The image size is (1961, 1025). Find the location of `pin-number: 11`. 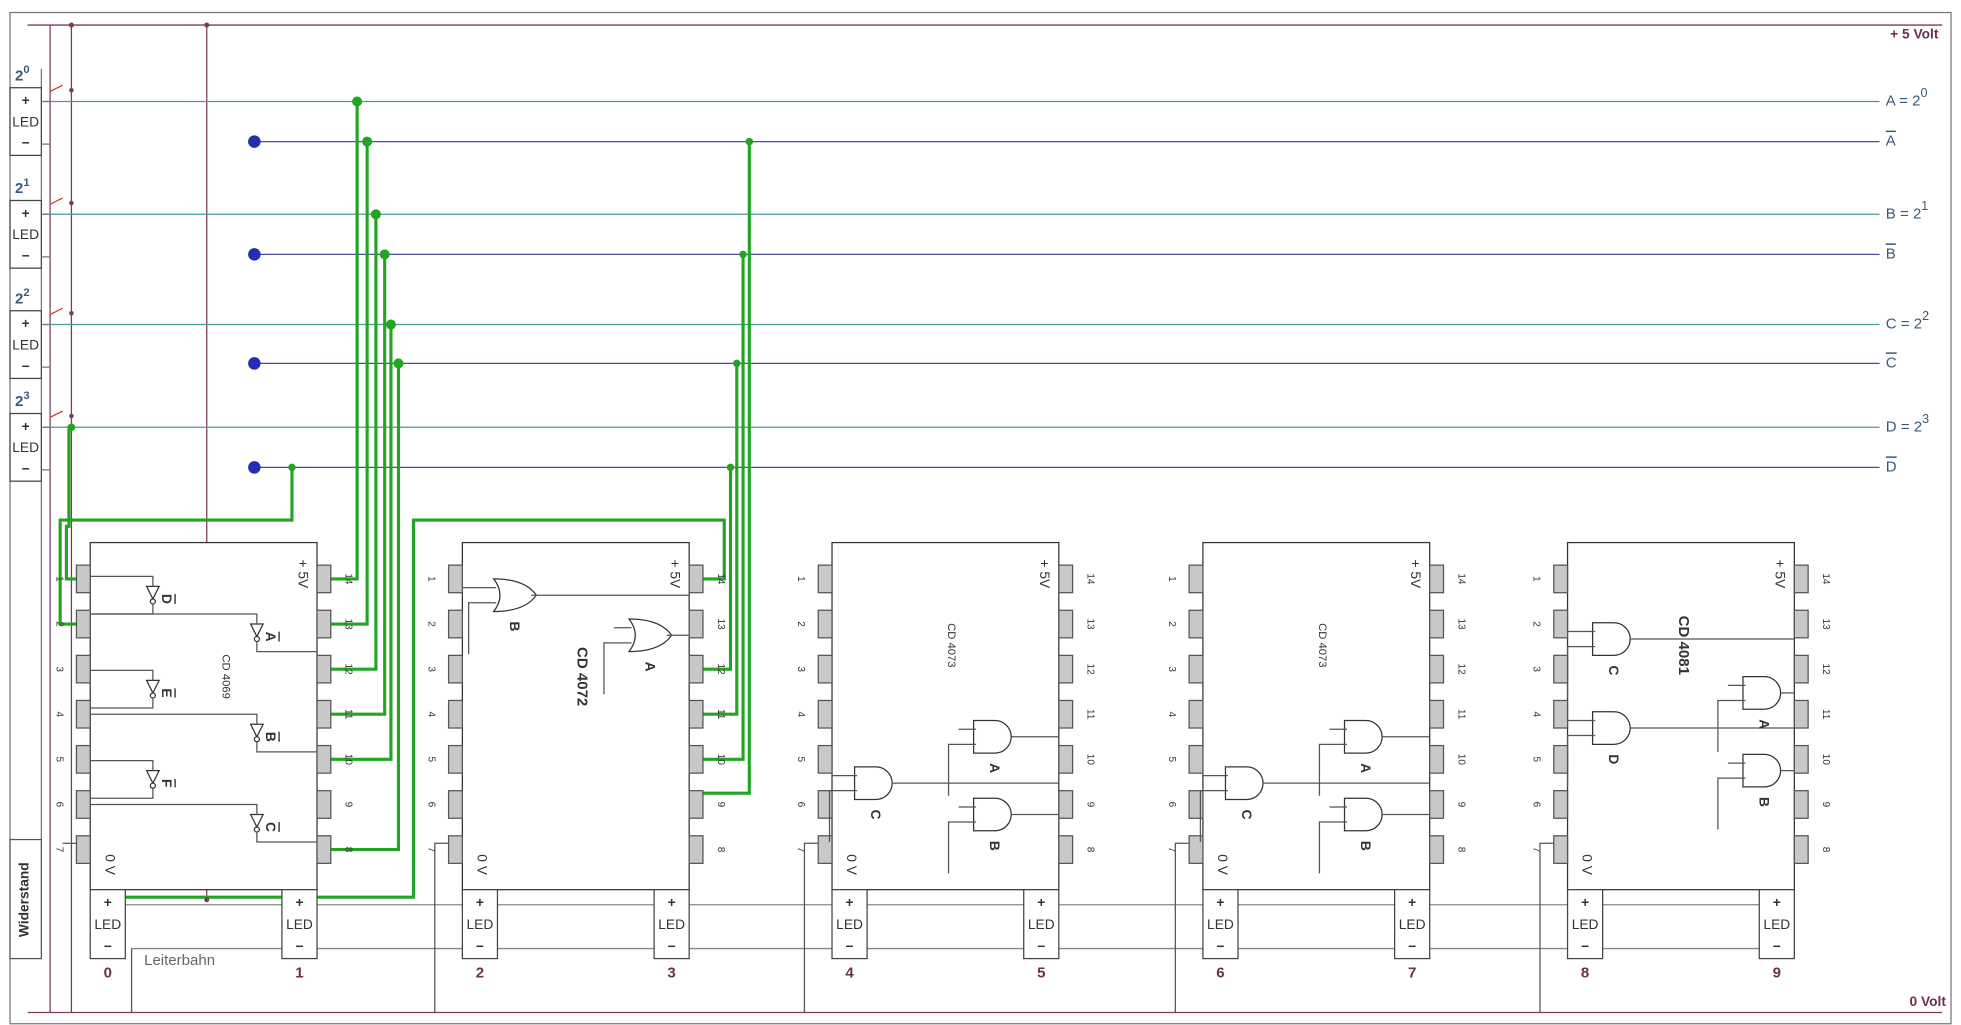

pin-number: 11 is located at coordinates (1825, 714).